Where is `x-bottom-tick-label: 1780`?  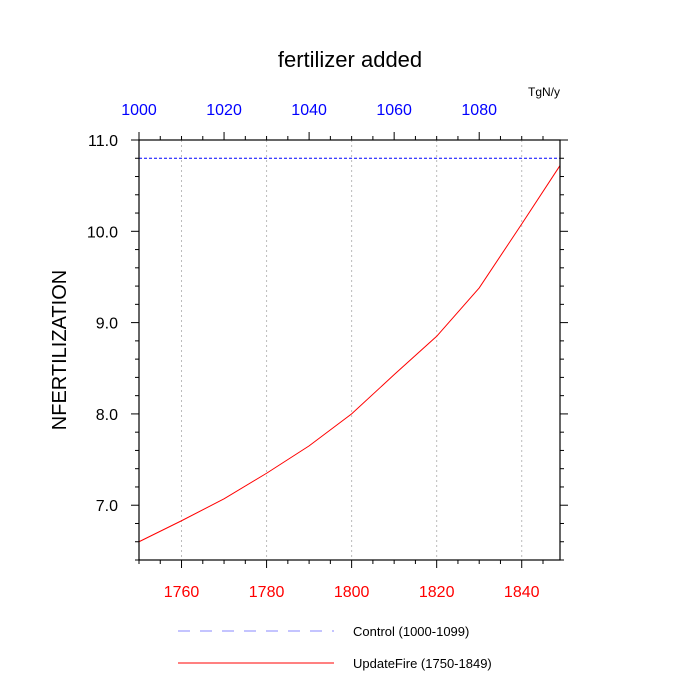 x-bottom-tick-label: 1780 is located at coordinates (267, 592).